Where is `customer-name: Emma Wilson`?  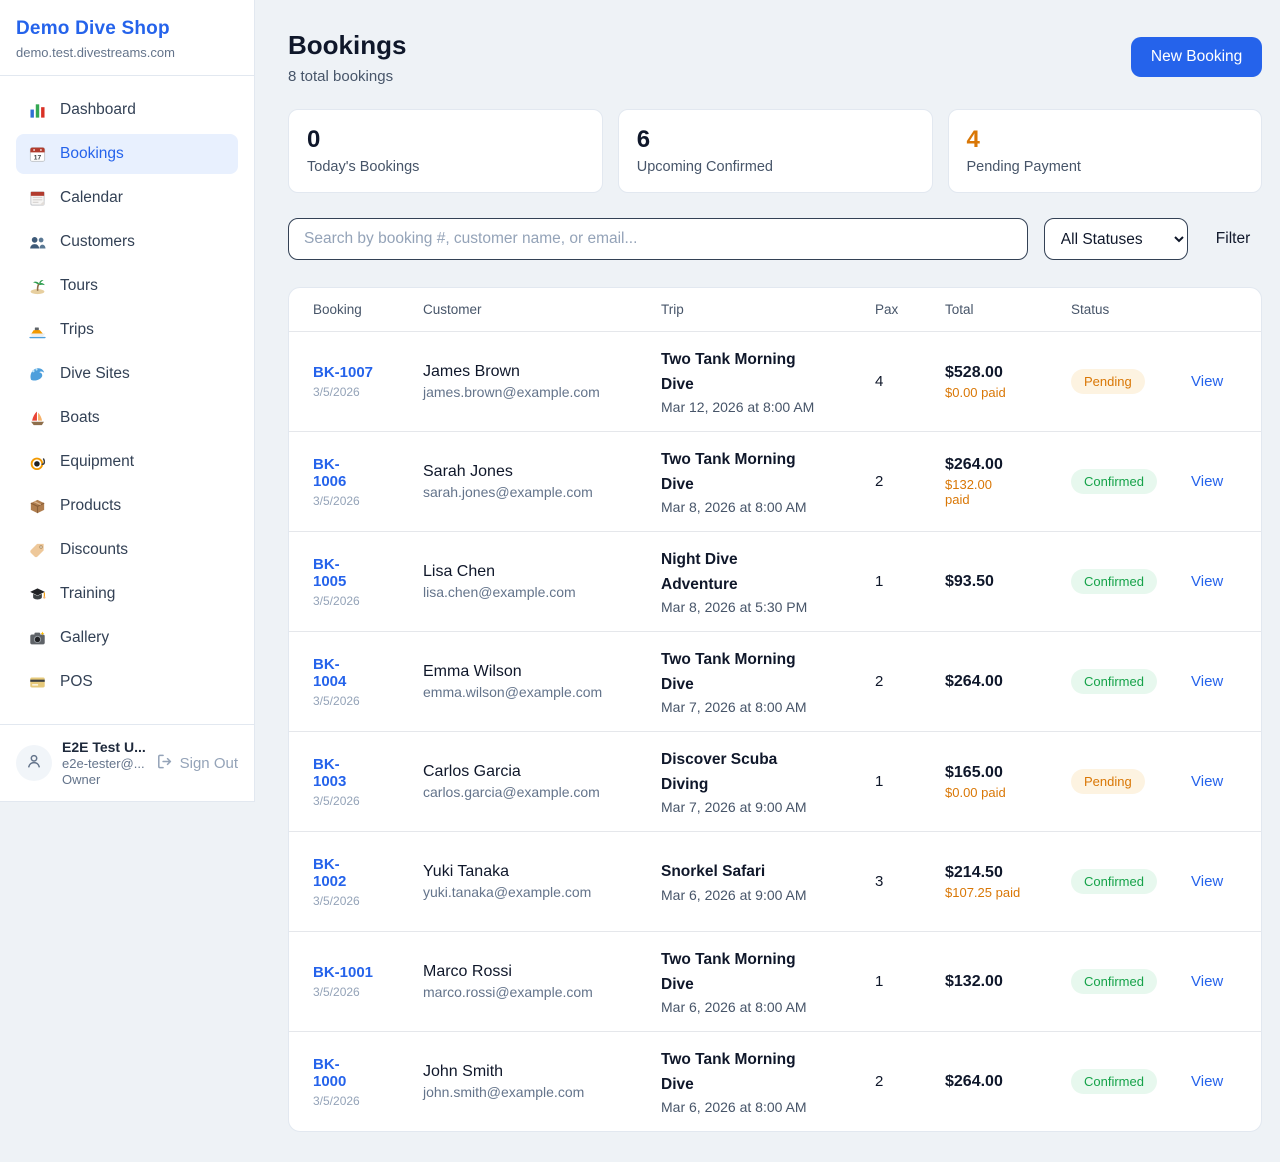
customer-name: Emma Wilson is located at coordinates (472, 671).